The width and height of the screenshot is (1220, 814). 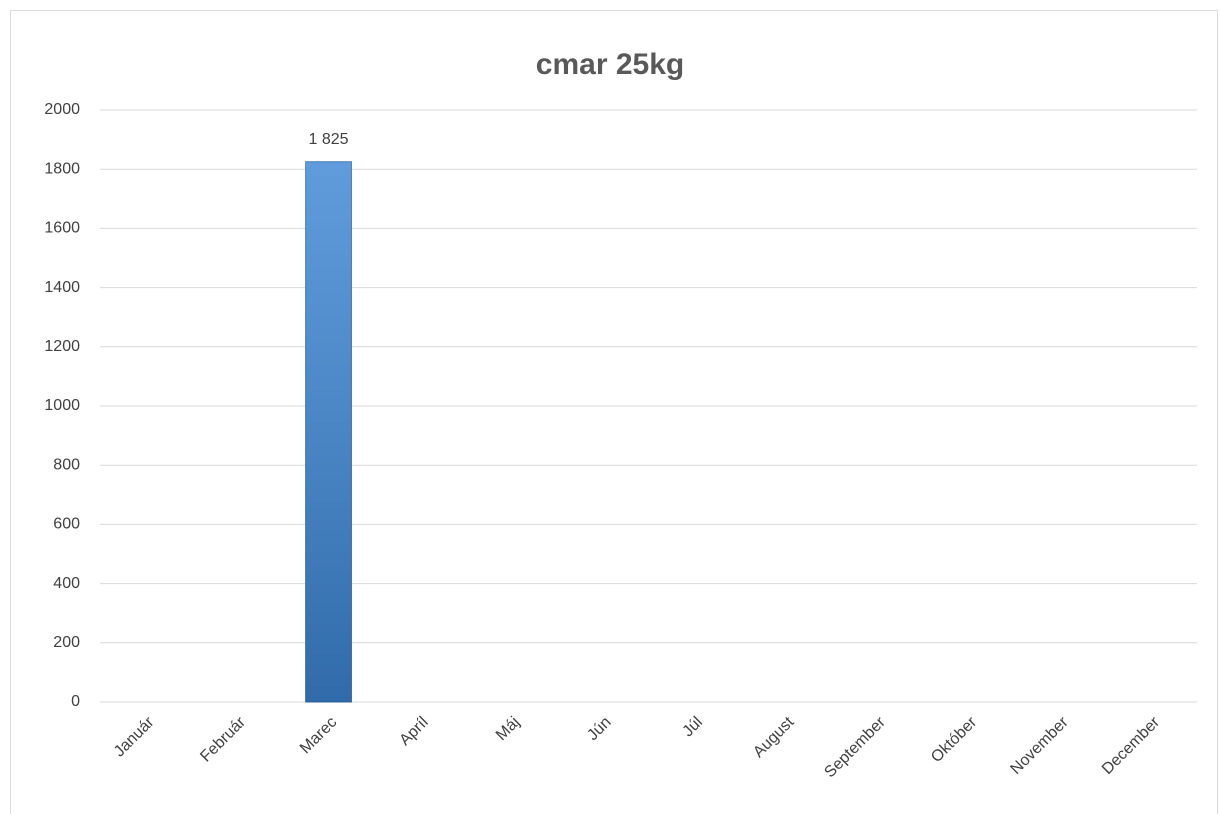 I want to click on y-tick-label: 0, so click(x=75, y=701).